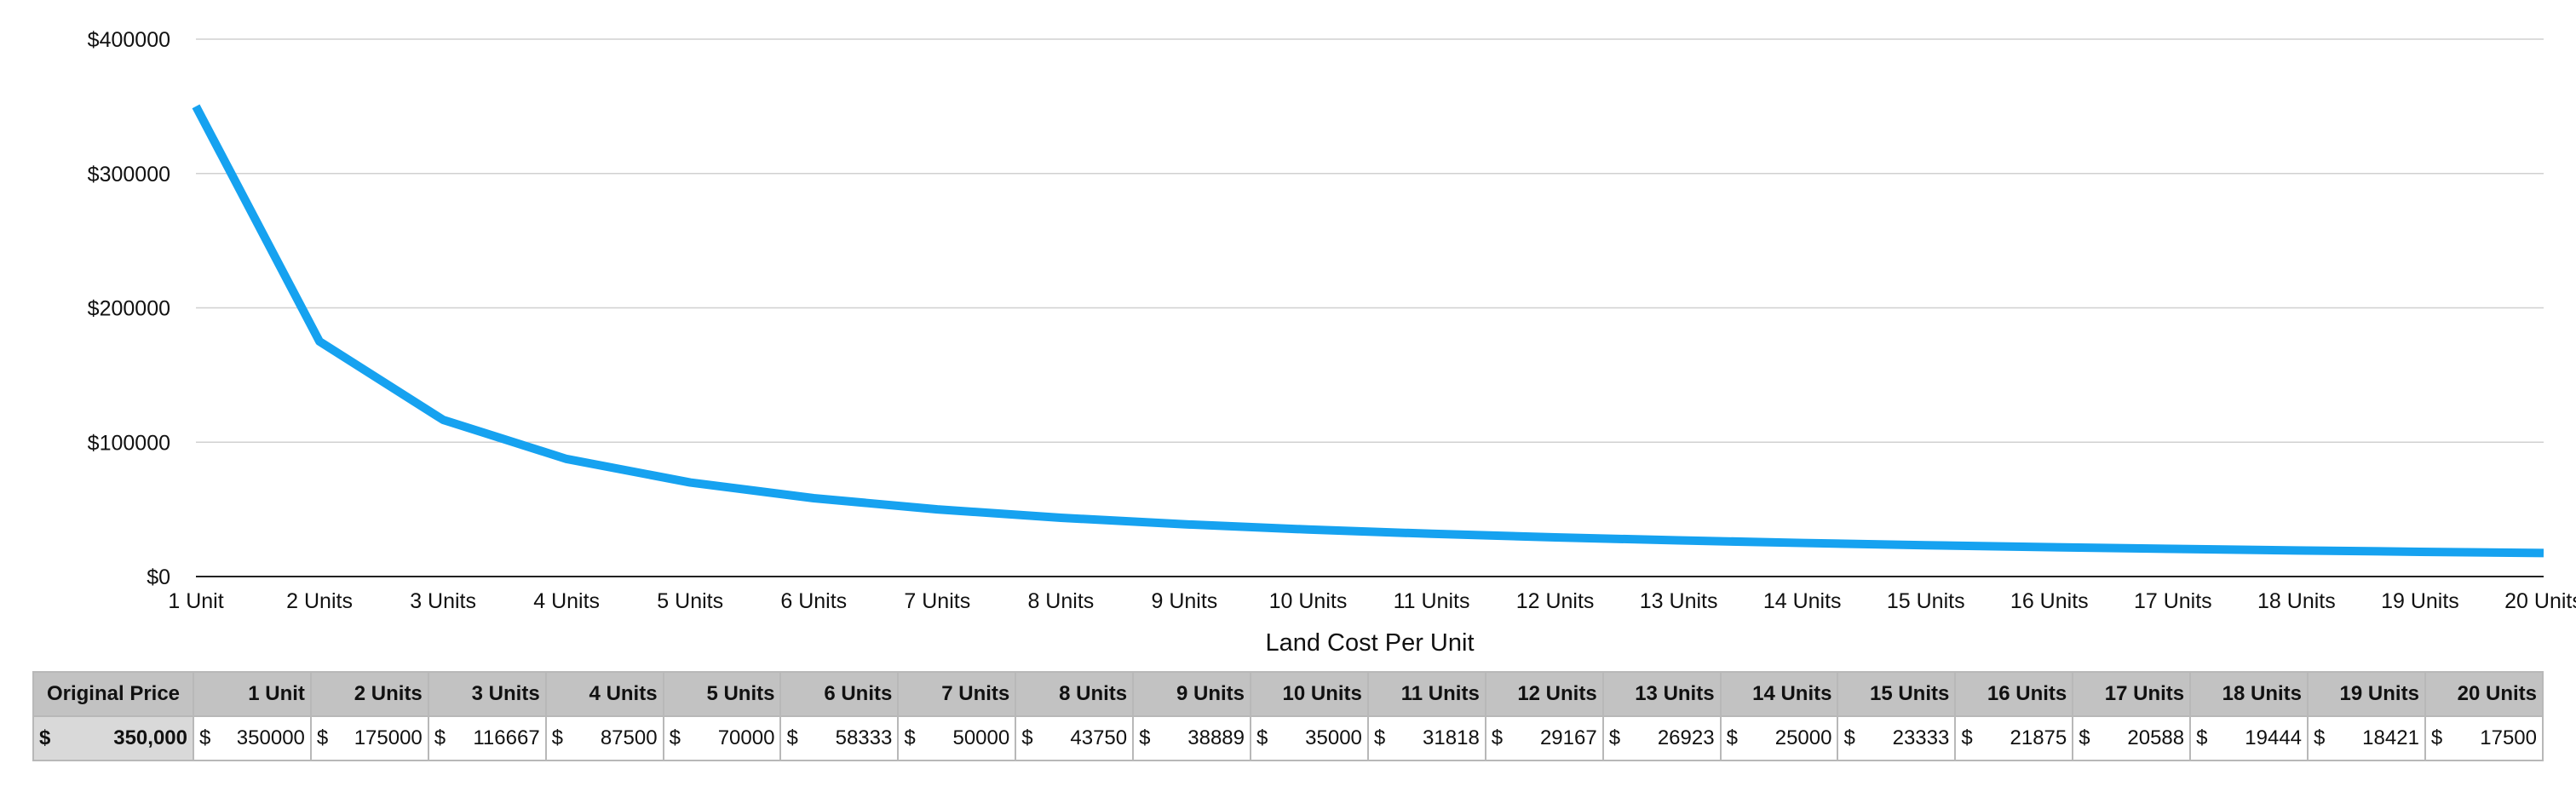 The width and height of the screenshot is (2576, 792). Describe the element at coordinates (722, 694) in the screenshot. I see `unit-count-header: 5 Units` at that location.